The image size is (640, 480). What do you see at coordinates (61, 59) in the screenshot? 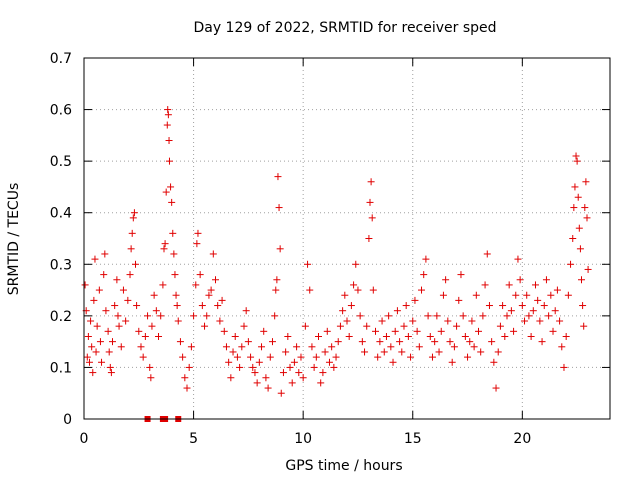
I see `y-tick-label: 0.7` at bounding box center [61, 59].